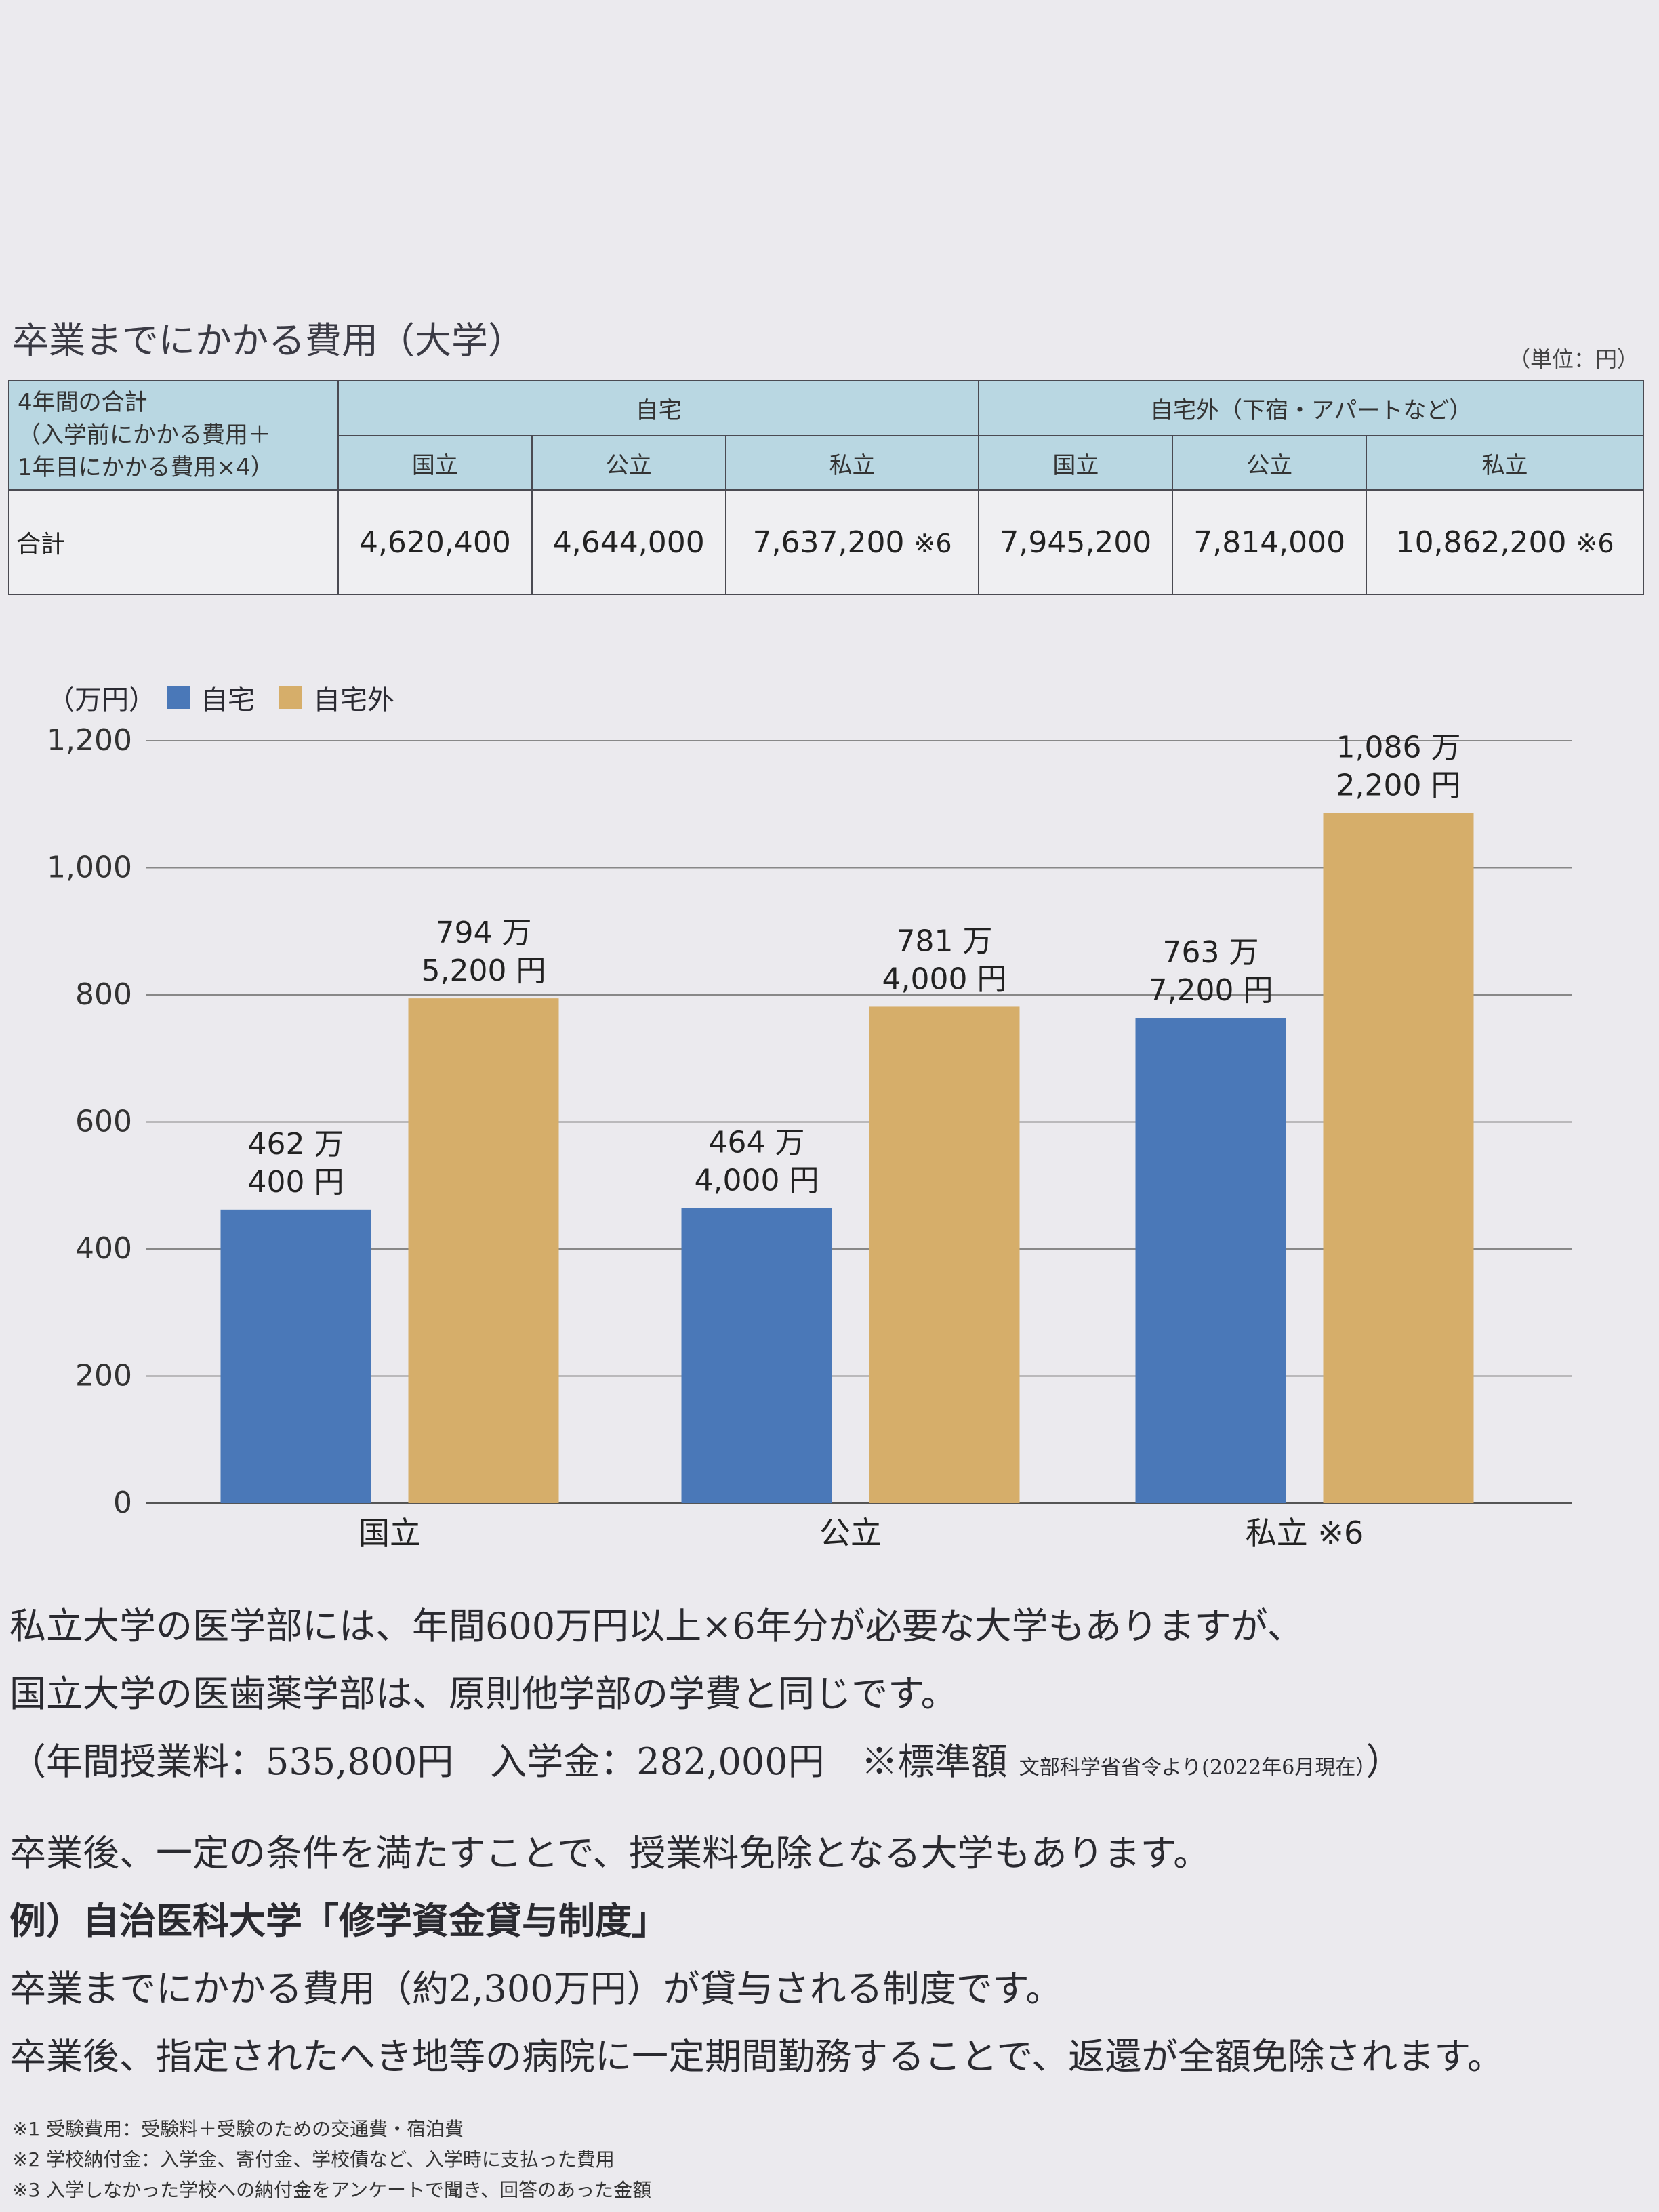  I want to click on y-tick-label: 0, so click(123, 1503).